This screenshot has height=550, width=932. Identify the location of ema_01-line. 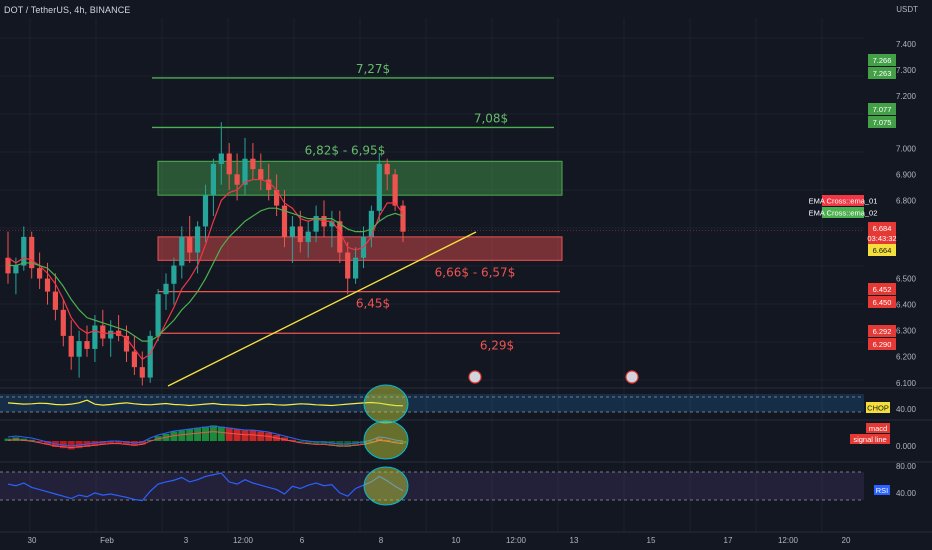
(205, 269).